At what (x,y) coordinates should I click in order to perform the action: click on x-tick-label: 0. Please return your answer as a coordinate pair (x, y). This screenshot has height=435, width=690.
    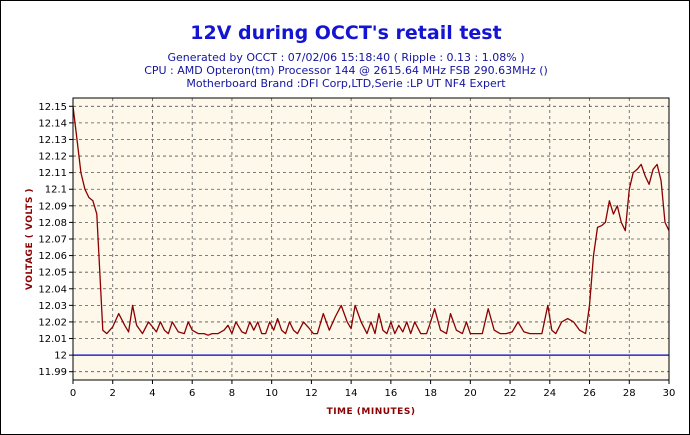
    Looking at the image, I should click on (73, 393).